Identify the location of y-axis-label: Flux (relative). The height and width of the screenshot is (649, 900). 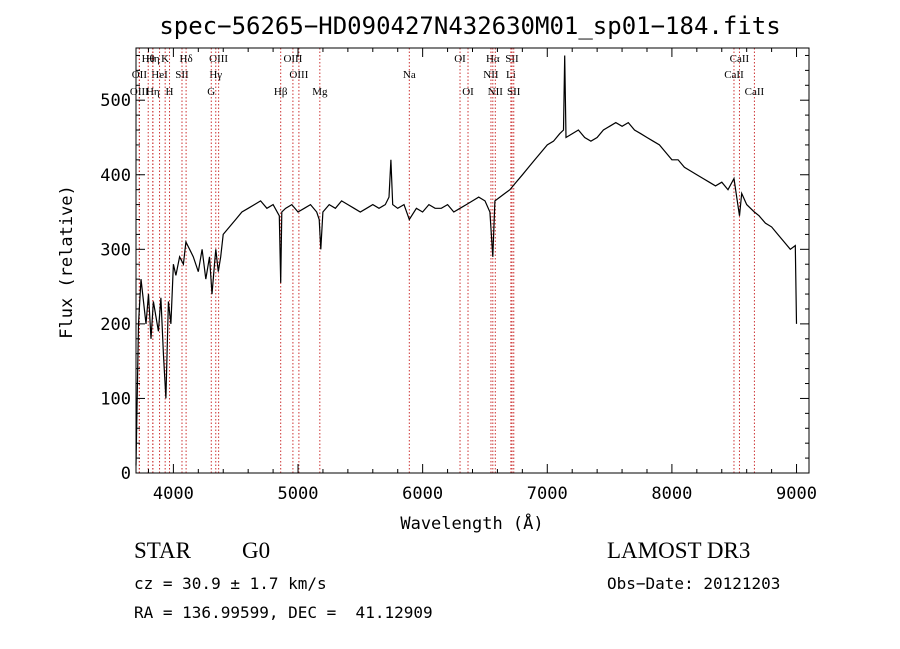
(67, 262).